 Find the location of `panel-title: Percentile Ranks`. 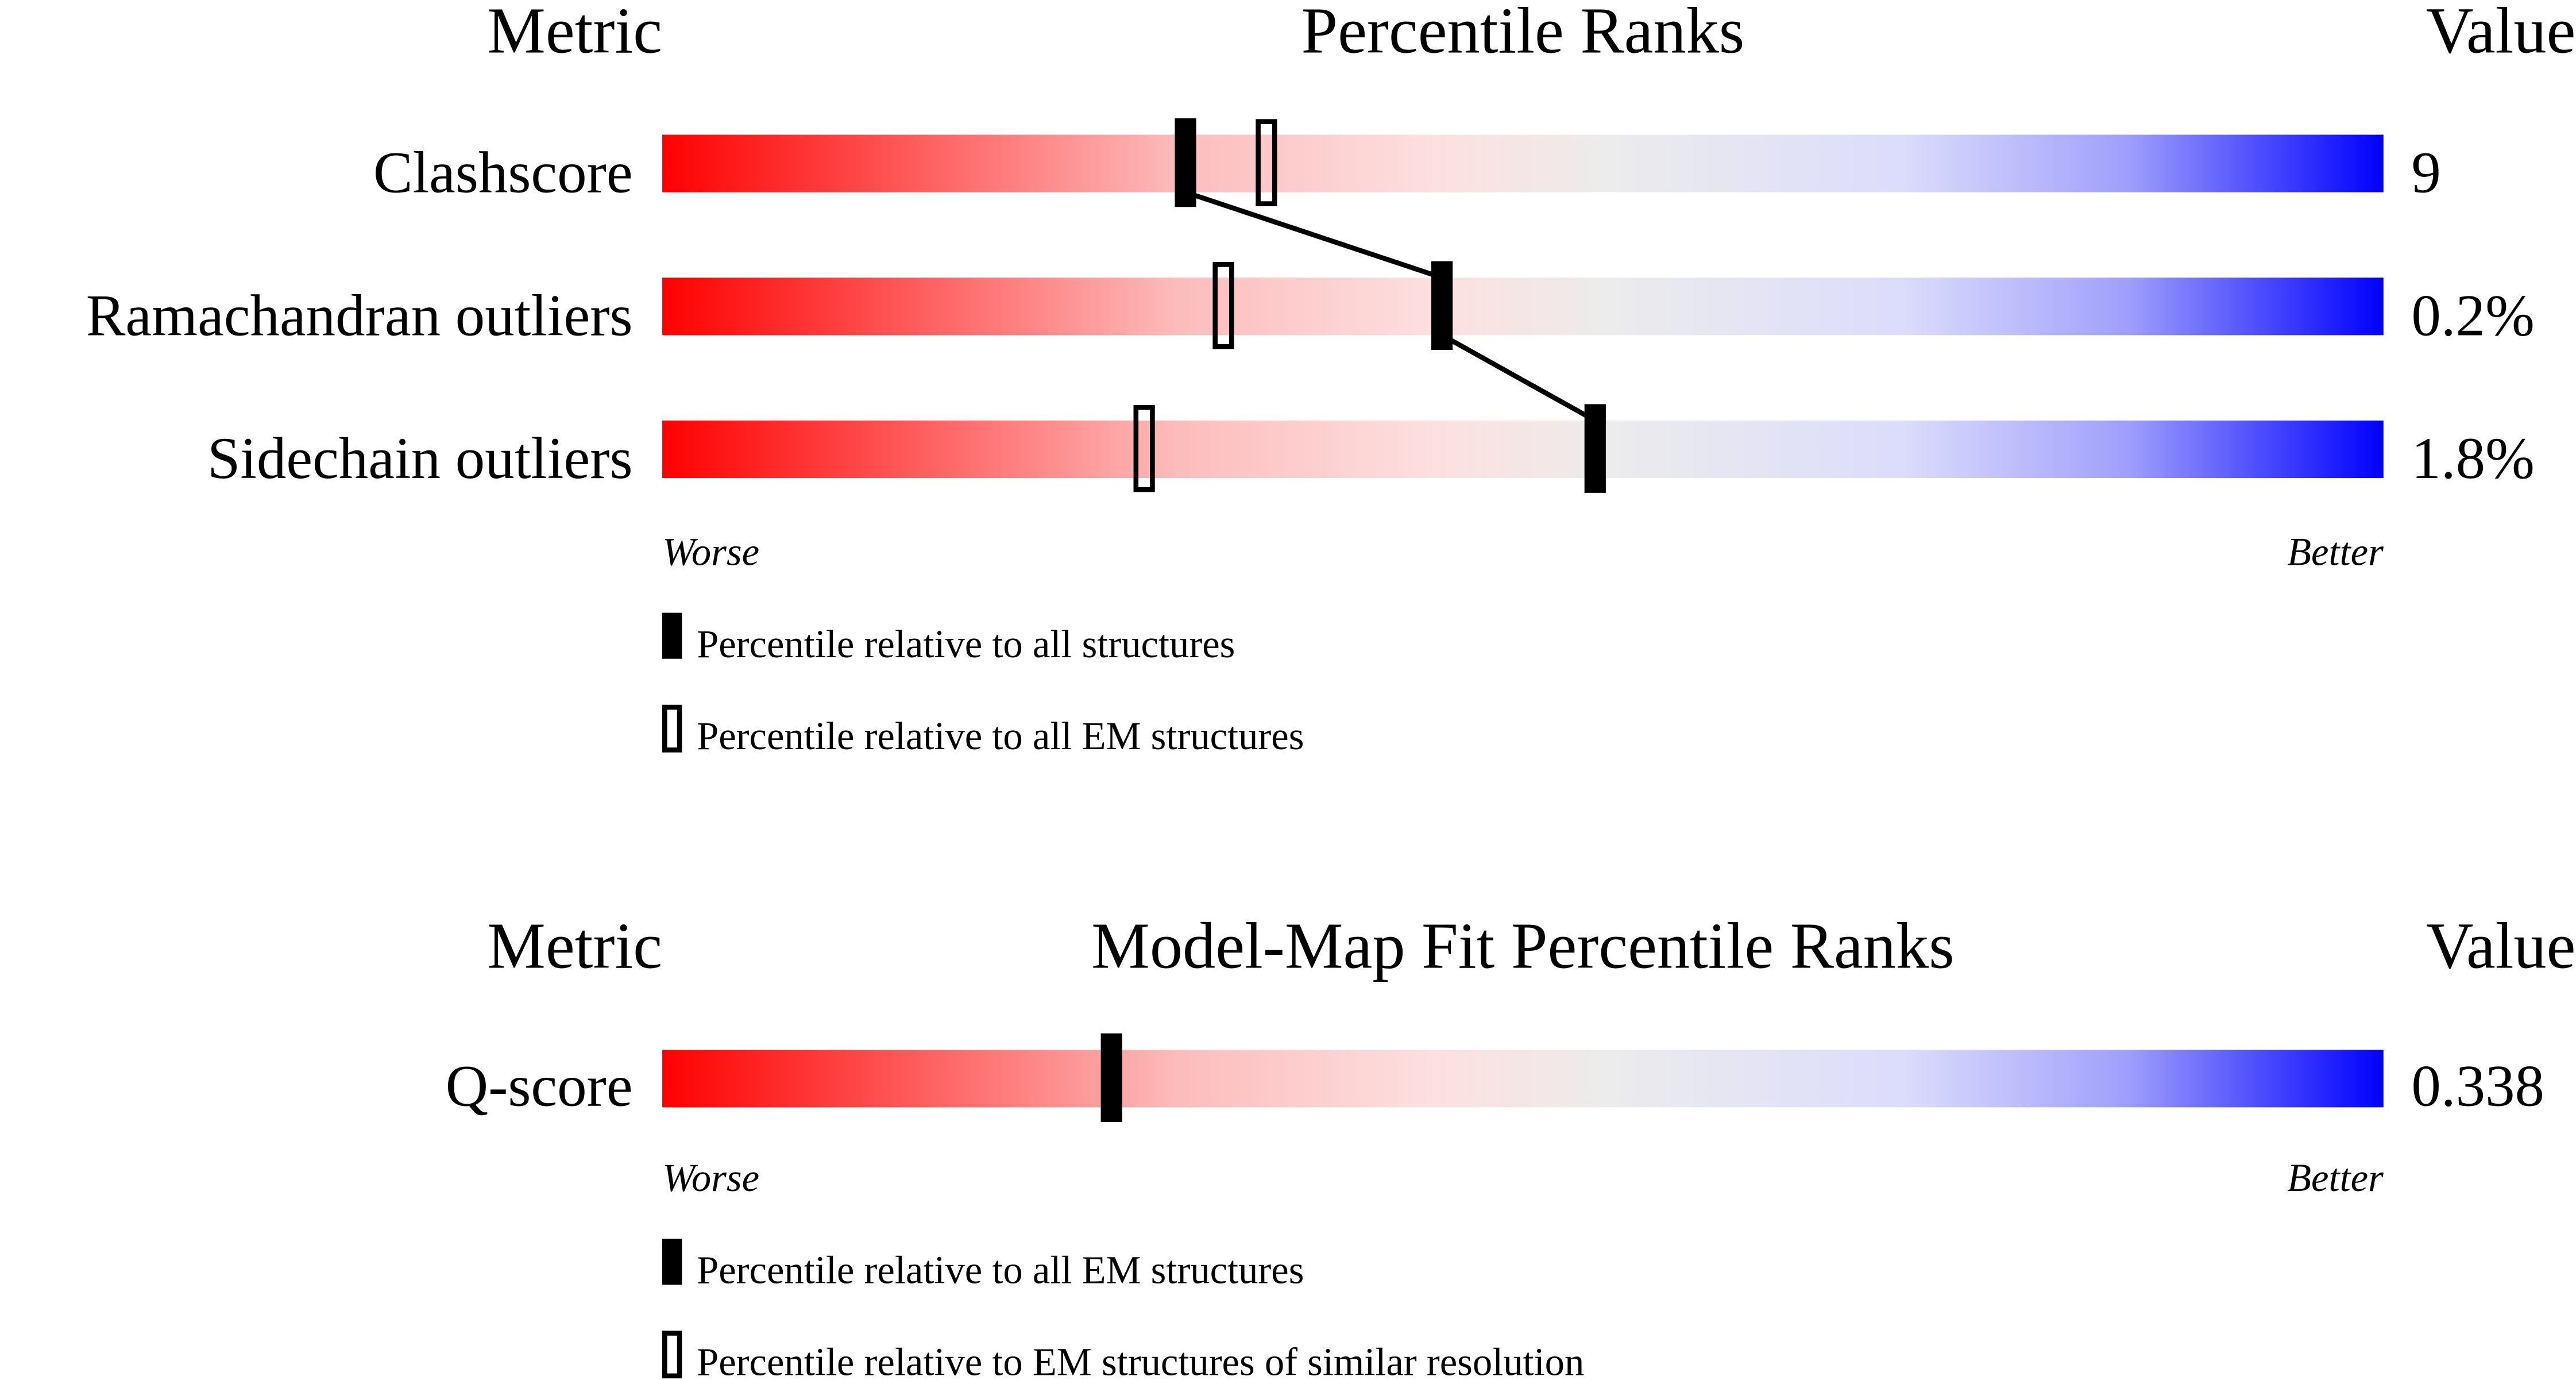

panel-title: Percentile Ranks is located at coordinates (1523, 33).